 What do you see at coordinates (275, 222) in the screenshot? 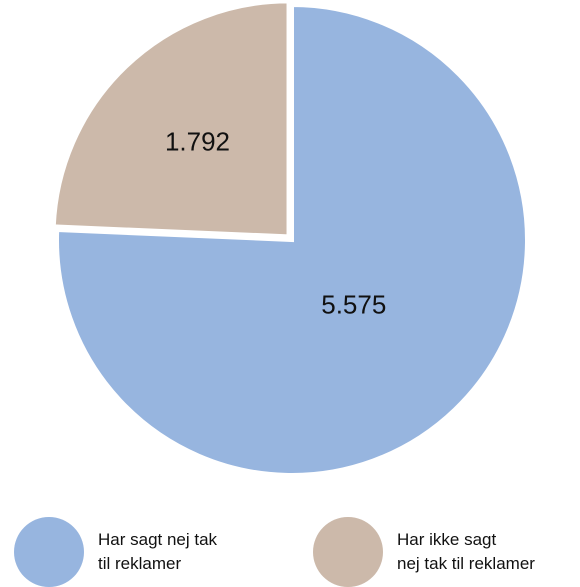
I see `pie-slice-labels: 5.575 1.792` at bounding box center [275, 222].